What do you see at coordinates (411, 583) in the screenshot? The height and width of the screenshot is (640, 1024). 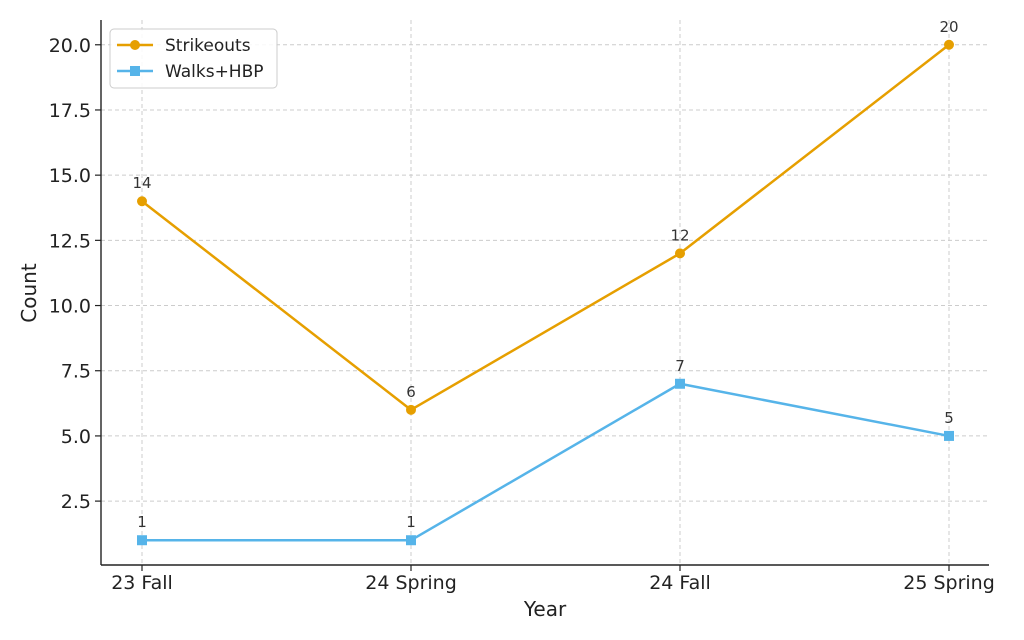 I see `x-tick-label: 24 Spring` at bounding box center [411, 583].